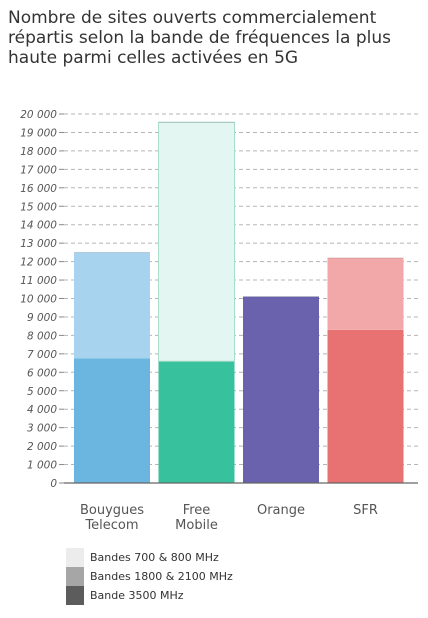 Image resolution: width=428 pixels, height=618 pixels. I want to click on legend-item-1800-2100: Bandes 1800 & 2100 MHz, so click(149, 576).